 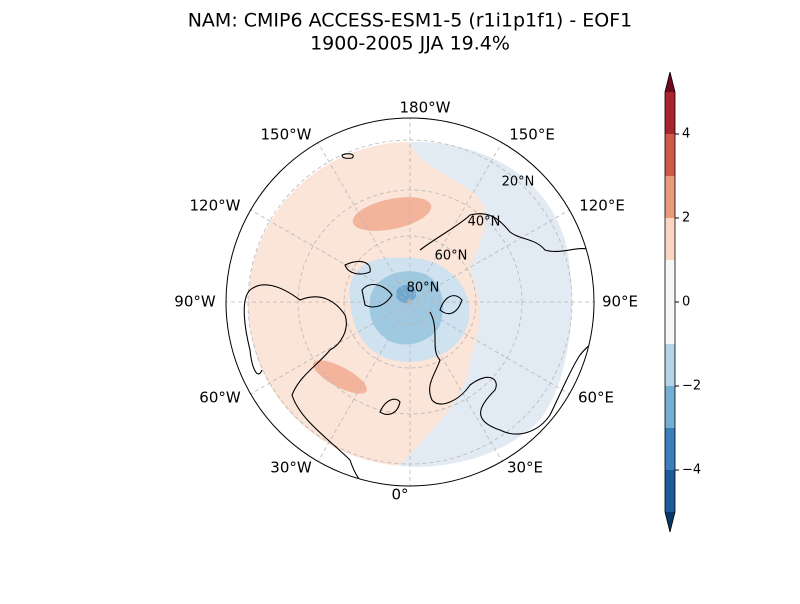 What do you see at coordinates (686, 134) in the screenshot?
I see `colorbar-tick-label: 4` at bounding box center [686, 134].